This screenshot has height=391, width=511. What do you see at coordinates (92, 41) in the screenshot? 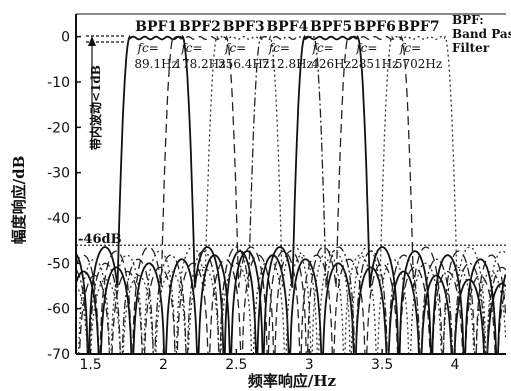
I see `ripple-arrow-head` at bounding box center [92, 41].